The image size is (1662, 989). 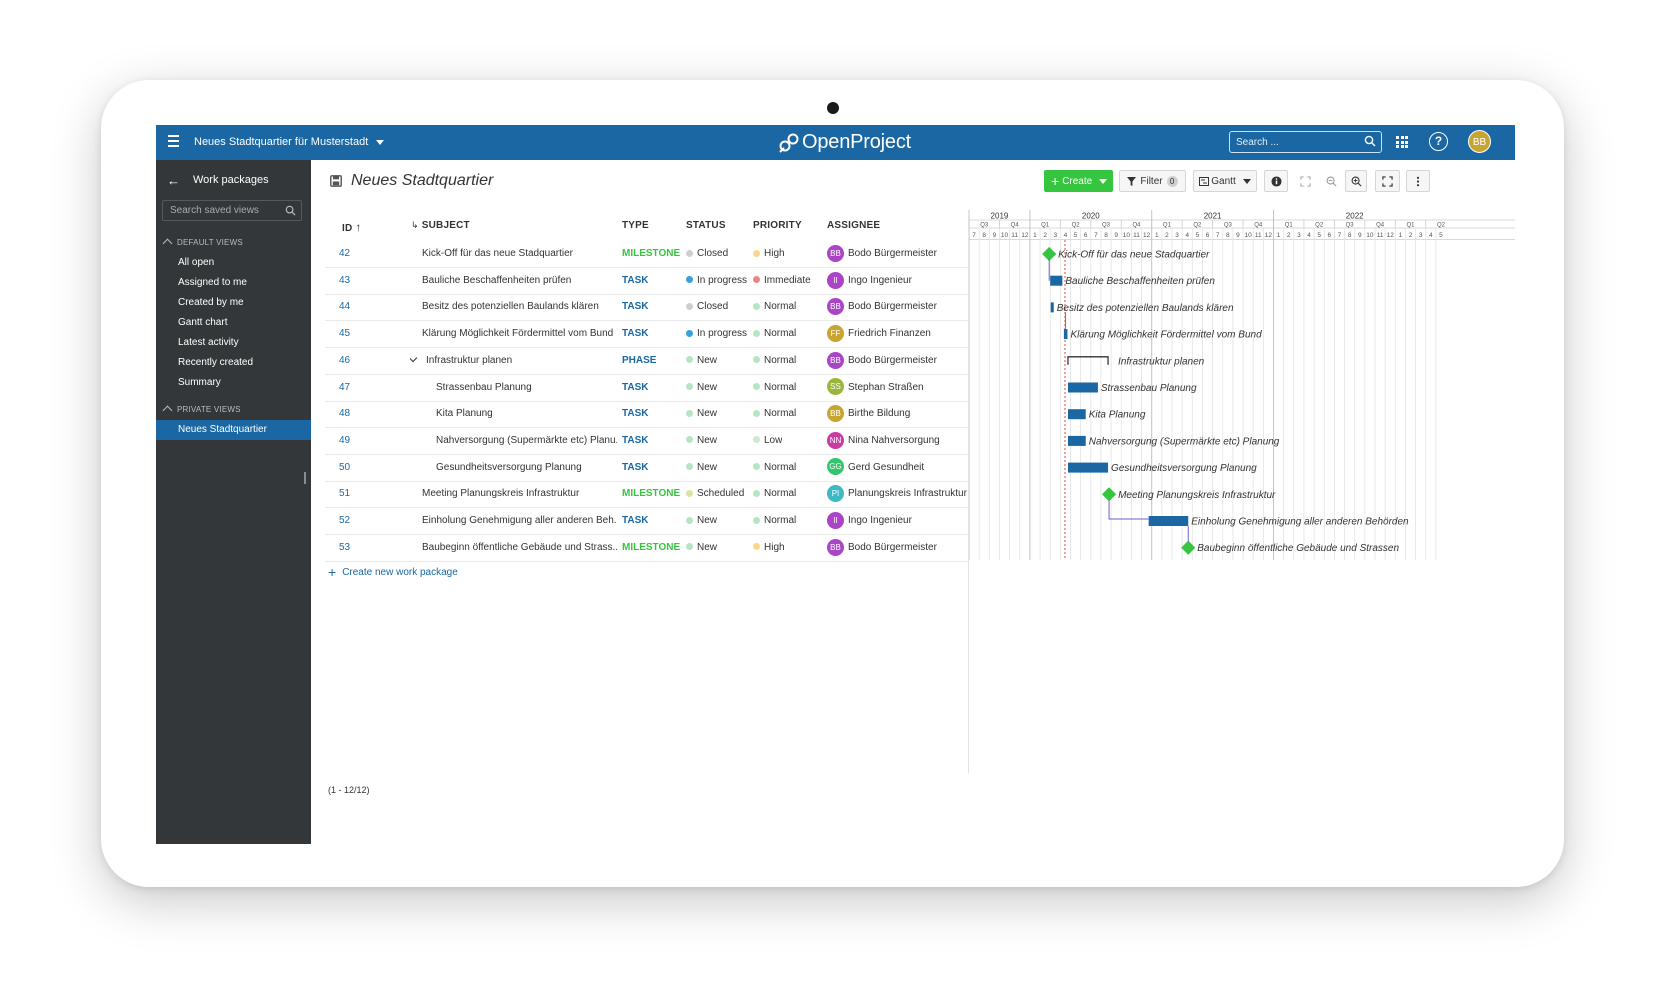 I want to click on global-search, so click(x=1305, y=142).